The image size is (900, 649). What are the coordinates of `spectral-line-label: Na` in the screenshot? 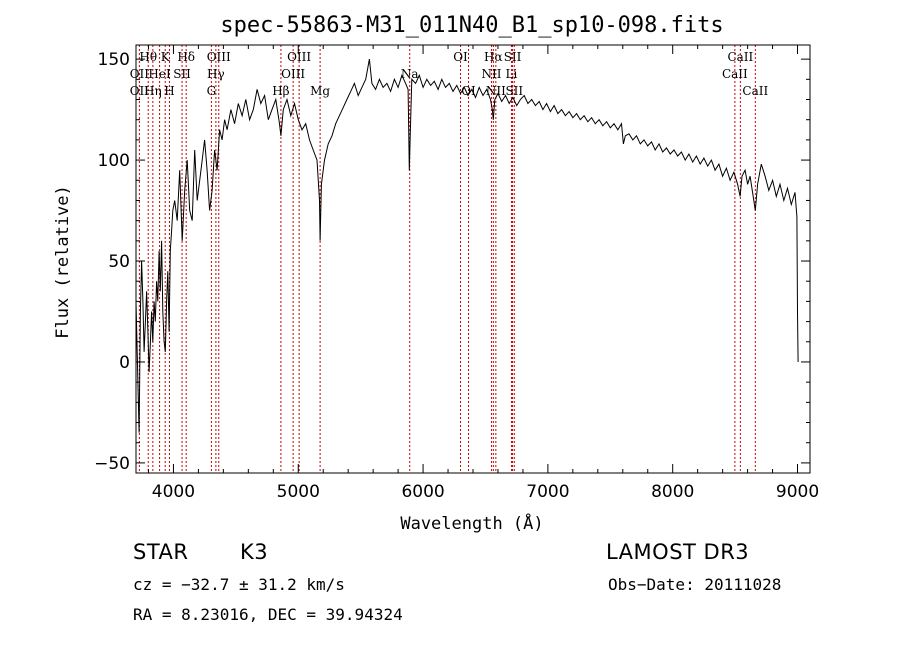 It's located at (410, 74).